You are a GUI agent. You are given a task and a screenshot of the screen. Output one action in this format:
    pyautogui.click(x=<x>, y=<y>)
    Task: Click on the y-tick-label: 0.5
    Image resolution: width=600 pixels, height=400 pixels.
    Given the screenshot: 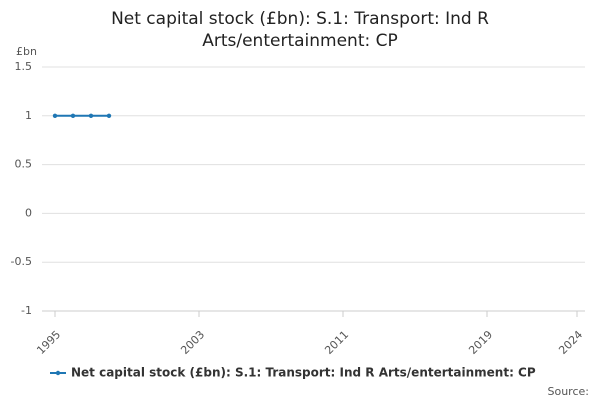 What is the action you would take?
    pyautogui.click(x=24, y=164)
    